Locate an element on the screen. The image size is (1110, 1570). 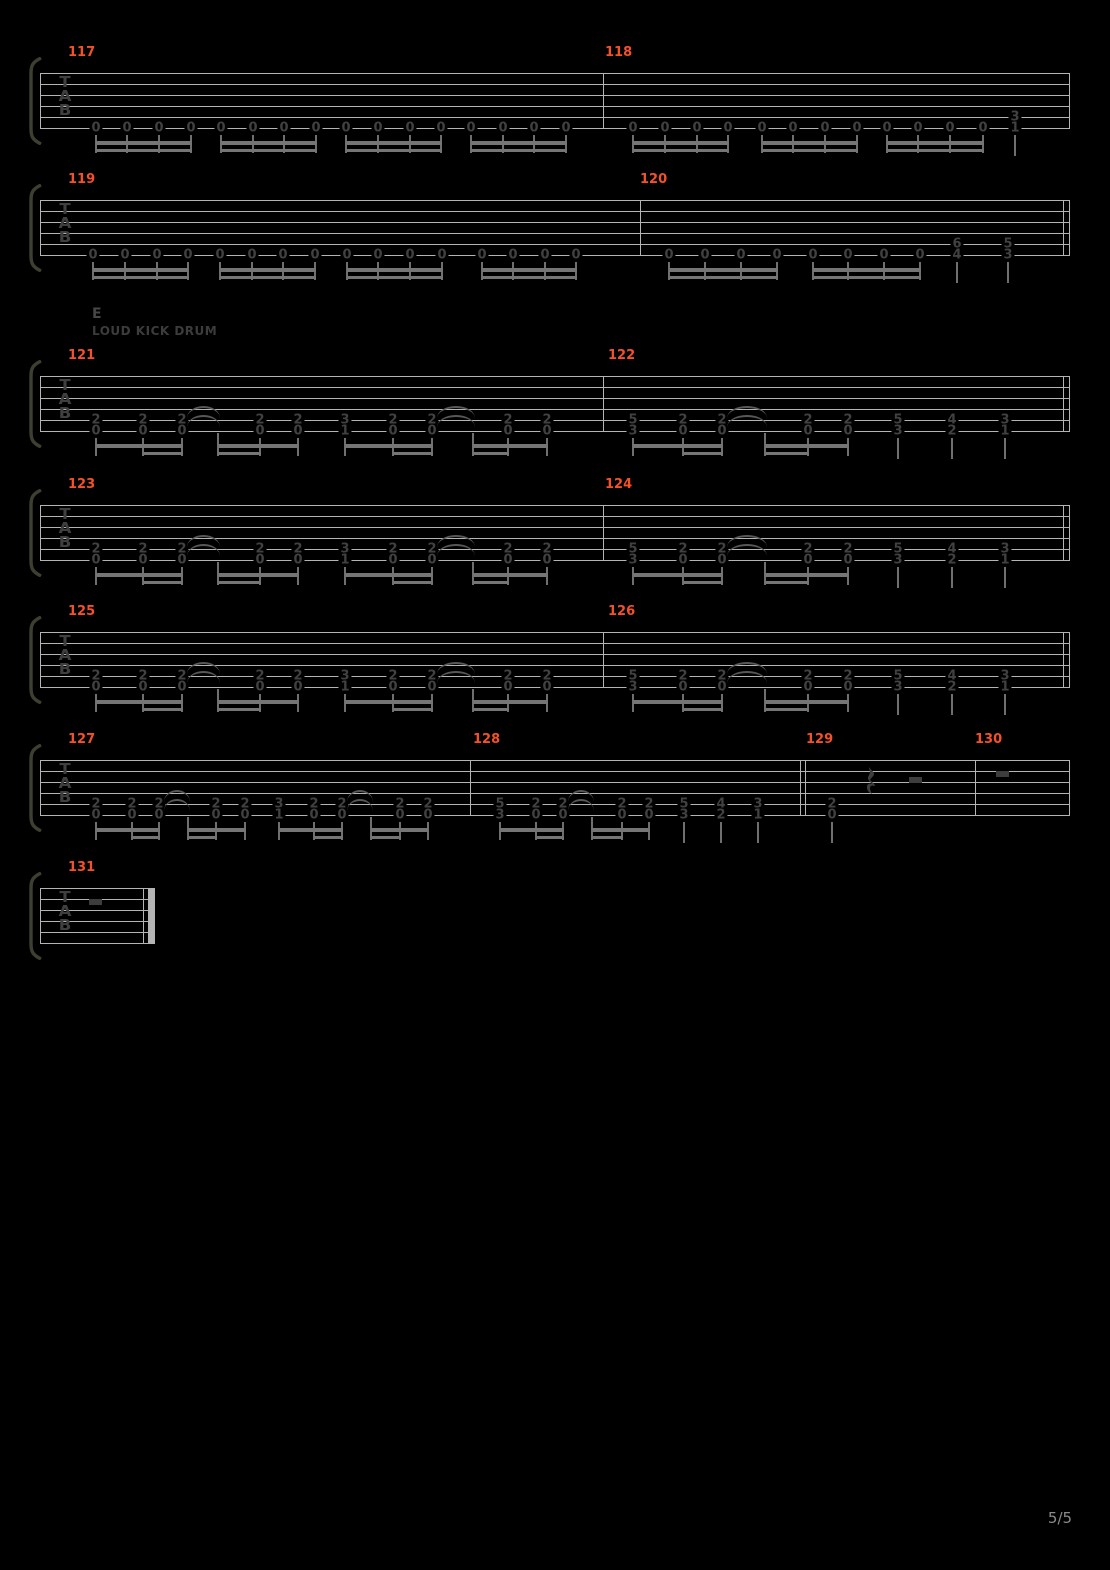
measure-number: 117 is located at coordinates (82, 52).